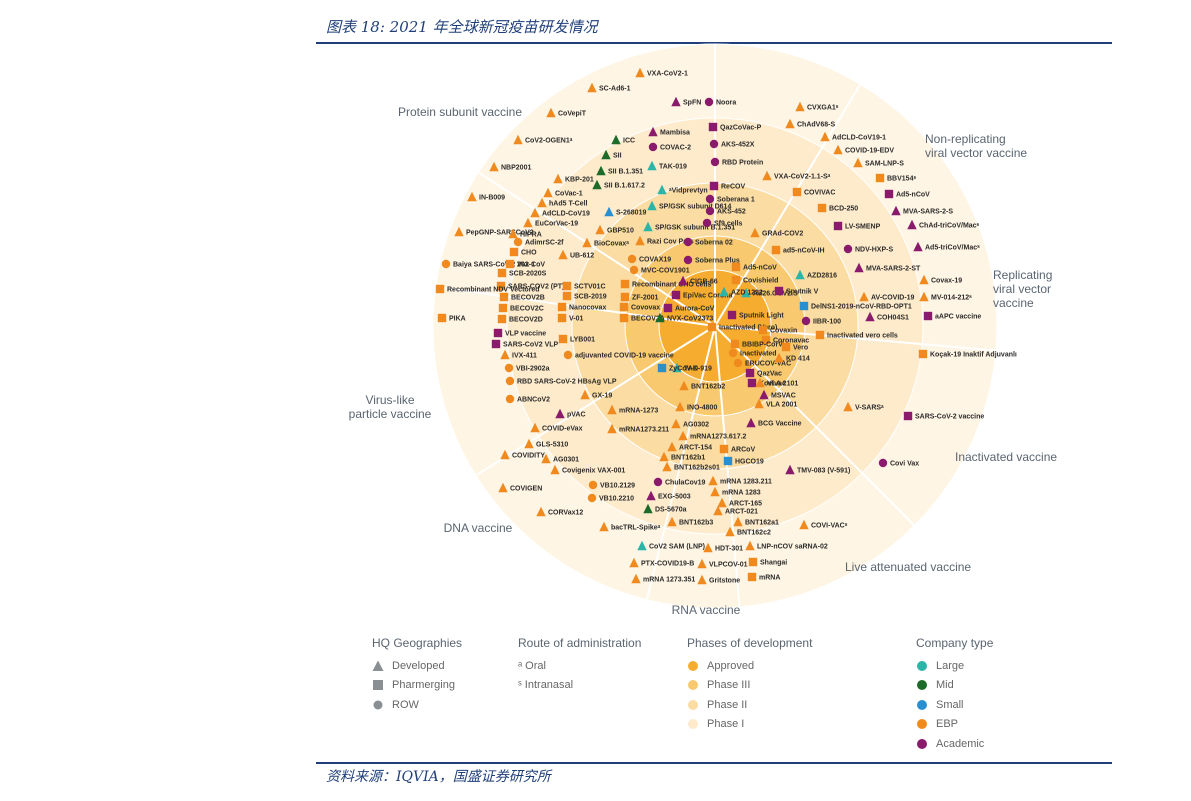  What do you see at coordinates (887, 316) in the screenshot?
I see `vaccine-candidate: COH04S1` at bounding box center [887, 316].